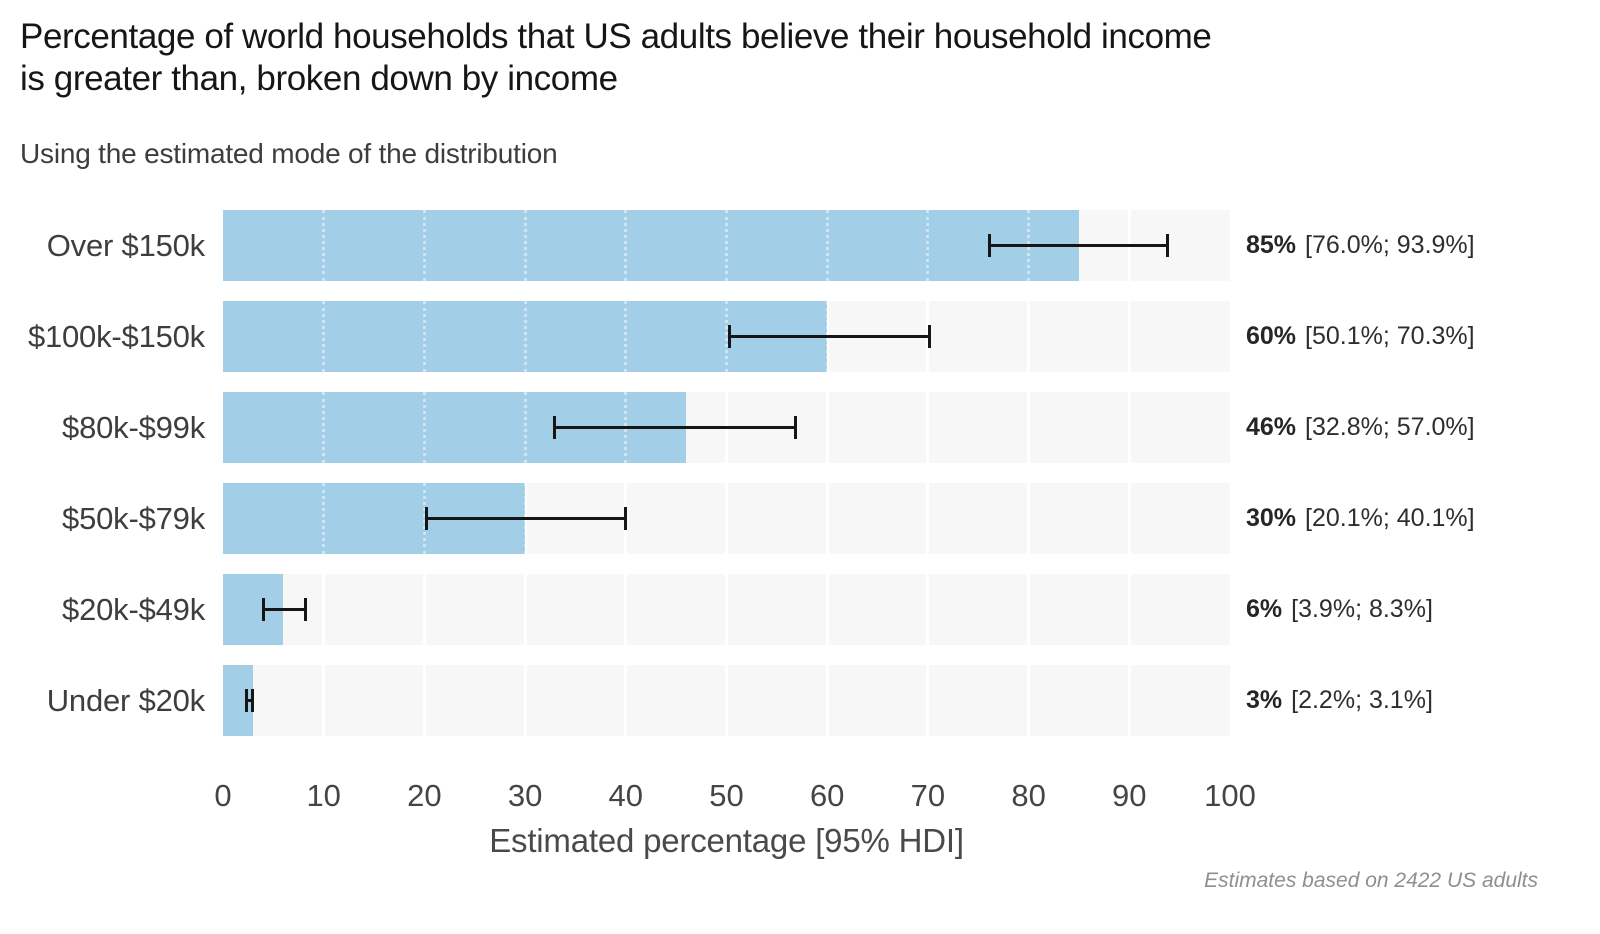  I want to click on x-tick-label: 70, so click(928, 795).